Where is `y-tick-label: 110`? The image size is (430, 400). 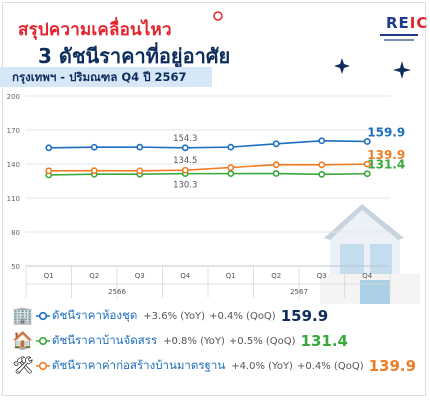
y-tick-label: 110 is located at coordinates (13, 199).